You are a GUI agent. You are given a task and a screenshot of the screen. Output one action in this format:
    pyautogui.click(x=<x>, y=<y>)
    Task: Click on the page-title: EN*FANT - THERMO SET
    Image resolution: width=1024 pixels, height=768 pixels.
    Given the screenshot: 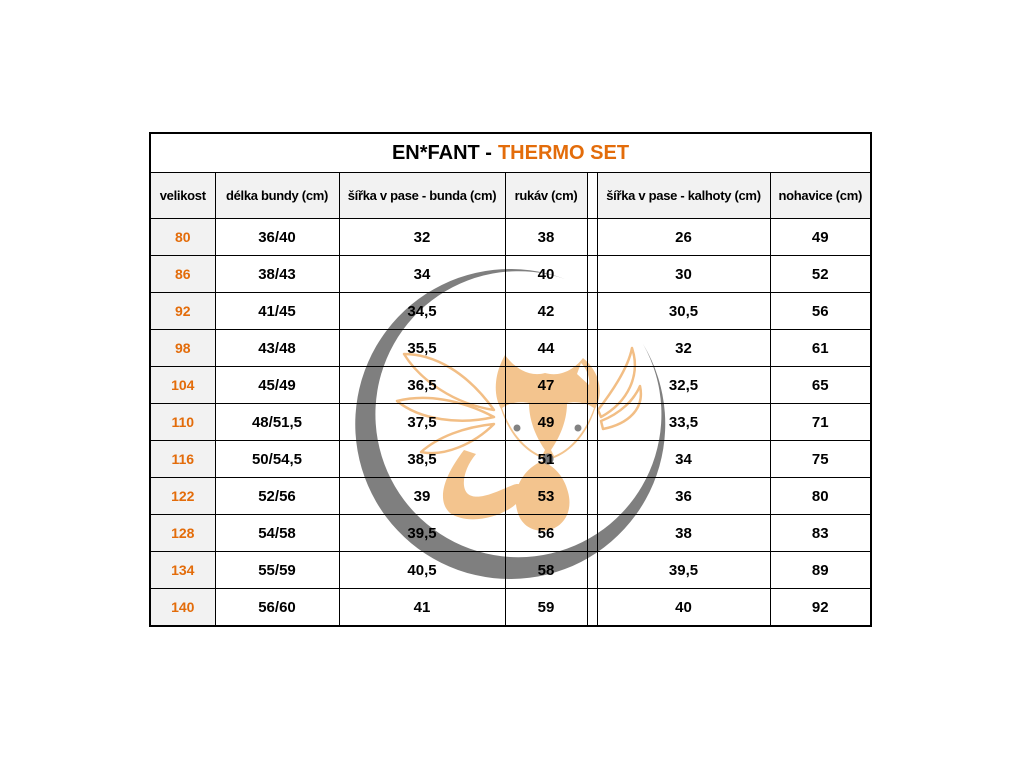 What is the action you would take?
    pyautogui.click(x=510, y=152)
    